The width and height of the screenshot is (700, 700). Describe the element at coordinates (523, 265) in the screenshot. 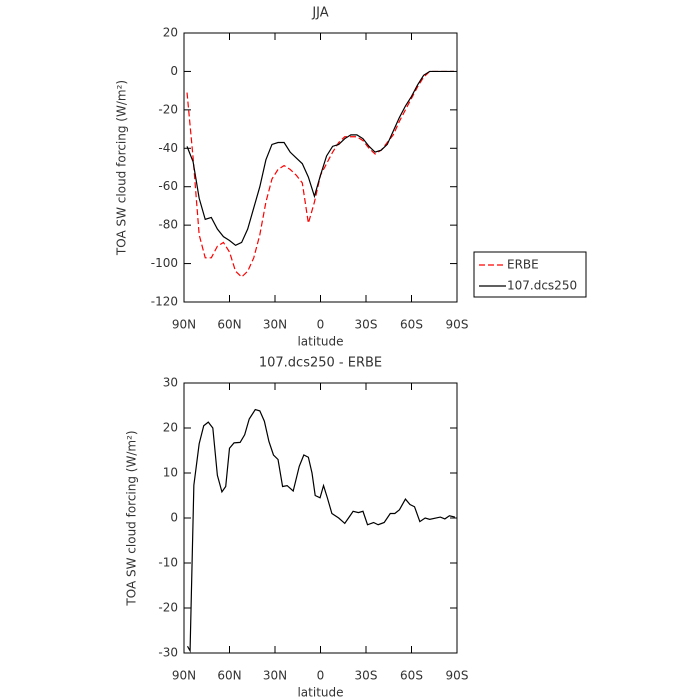

I see `legend-label: ERBE` at that location.